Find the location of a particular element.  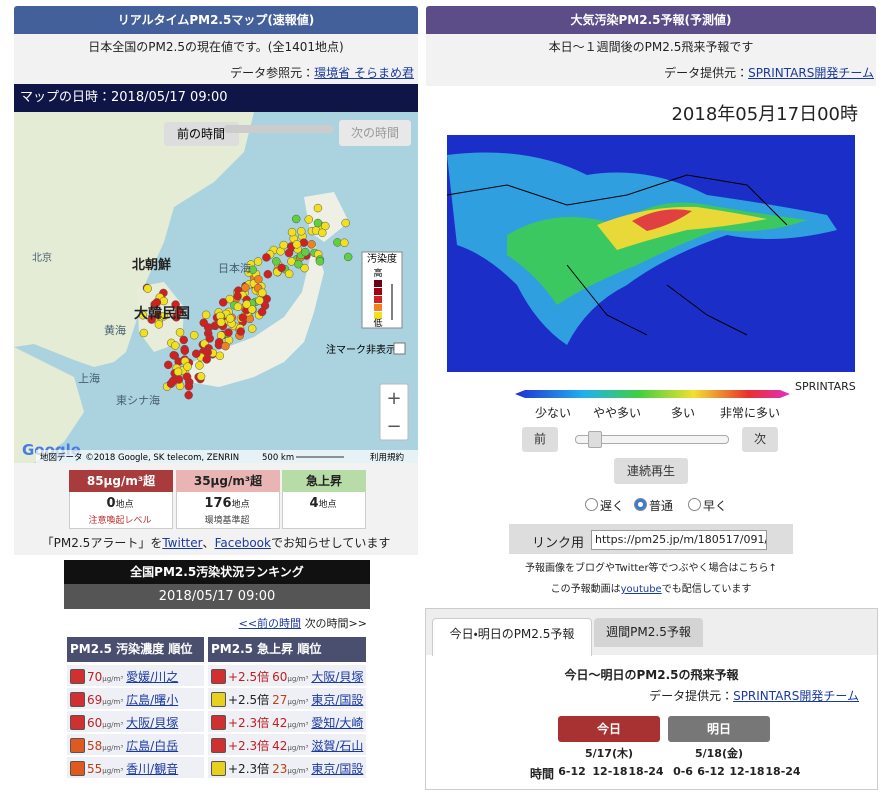

facebook-link: Facebook is located at coordinates (242, 543).